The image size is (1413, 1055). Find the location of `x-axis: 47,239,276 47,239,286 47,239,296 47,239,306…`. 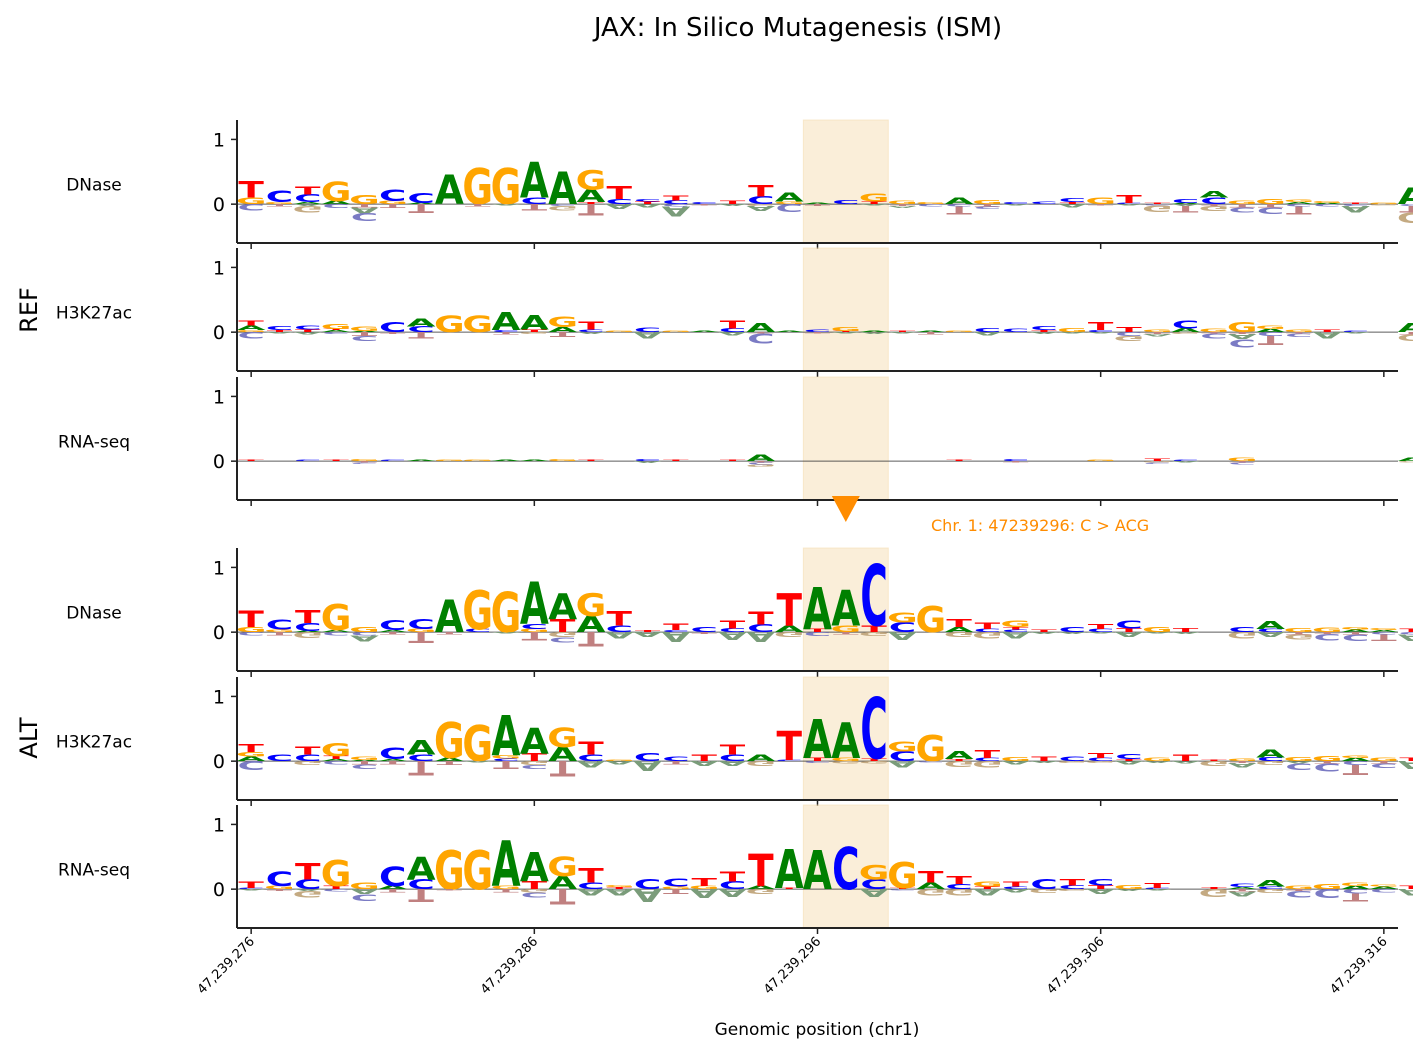

x-axis: 47,239,276 47,239,286 47,239,296 47,239,306… is located at coordinates (793, 965).